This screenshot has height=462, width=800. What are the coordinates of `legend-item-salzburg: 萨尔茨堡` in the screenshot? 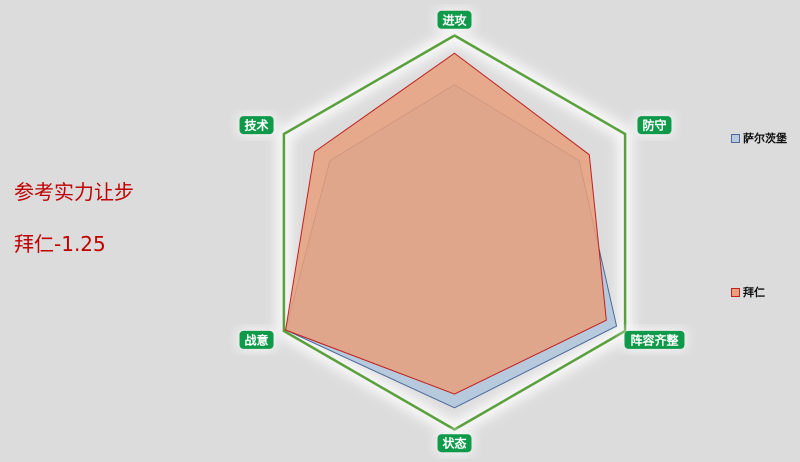 It's located at (759, 138).